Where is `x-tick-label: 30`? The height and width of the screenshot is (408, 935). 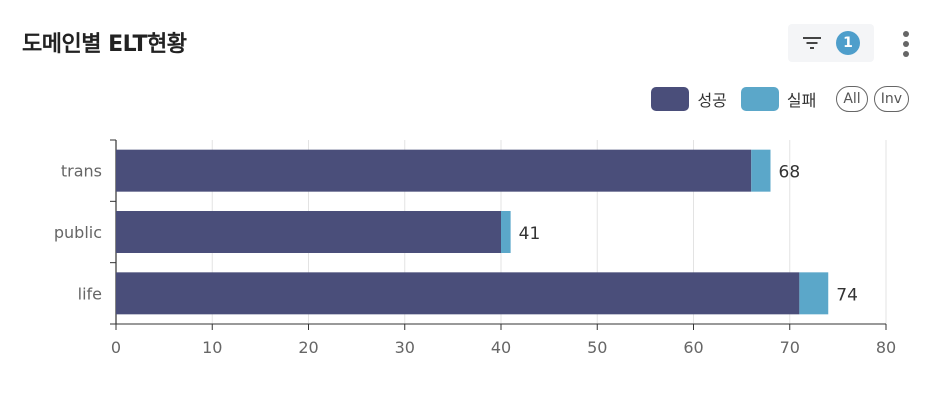 x-tick-label: 30 is located at coordinates (405, 347).